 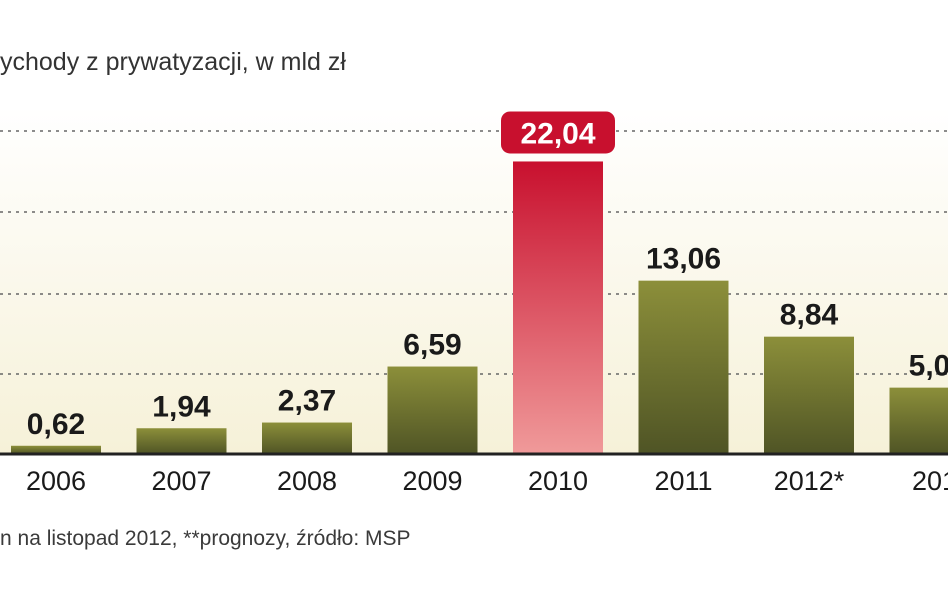 What do you see at coordinates (683, 367) in the screenshot?
I see `bar-2011` at bounding box center [683, 367].